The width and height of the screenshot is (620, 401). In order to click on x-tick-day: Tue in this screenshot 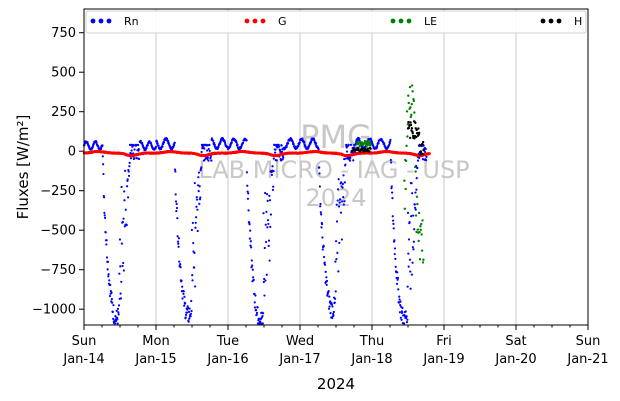, I will do `click(227, 341)`.